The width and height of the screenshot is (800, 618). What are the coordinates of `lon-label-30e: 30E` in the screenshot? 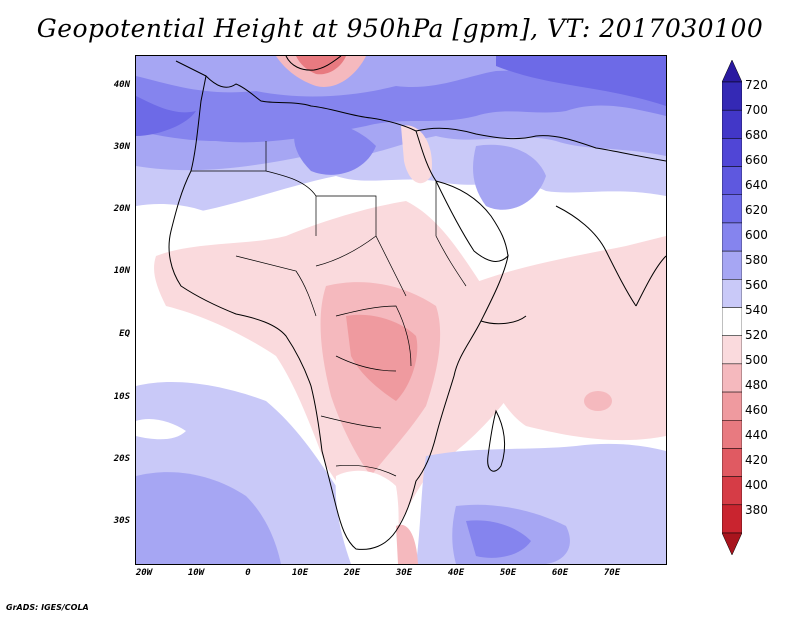 It's located at (404, 573).